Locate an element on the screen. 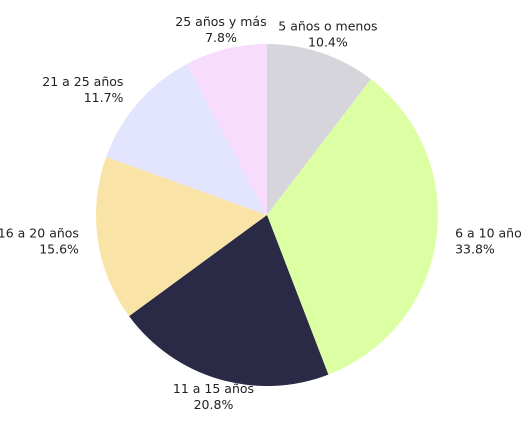 The width and height of the screenshot is (521, 424). slice-value: 20.8% is located at coordinates (214, 404).